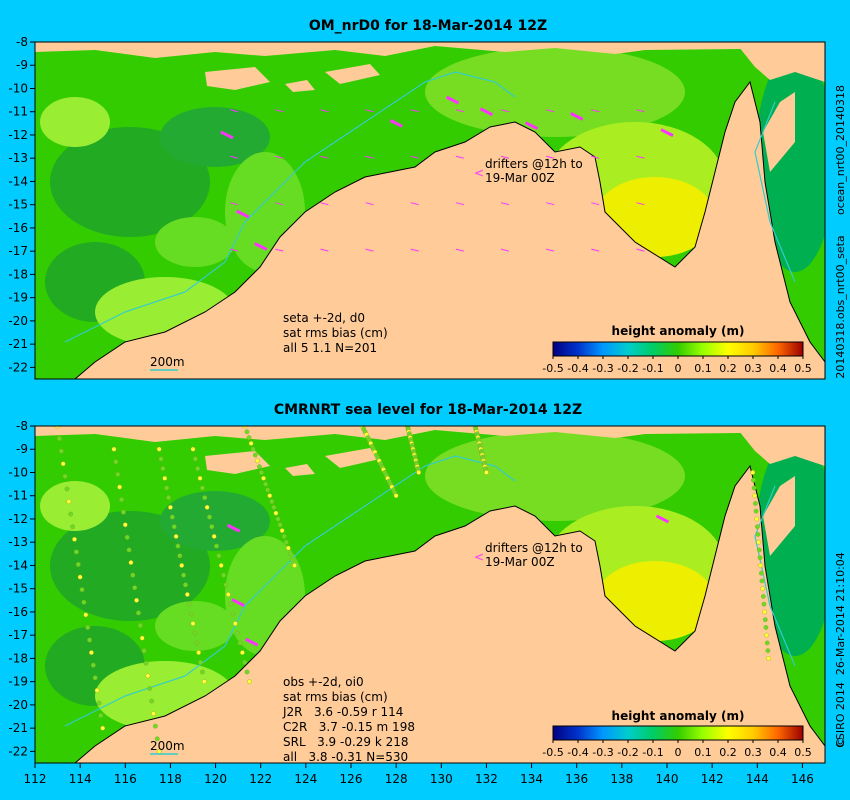  What do you see at coordinates (305, 779) in the screenshot?
I see `x-tick-label: 124` at bounding box center [305, 779].